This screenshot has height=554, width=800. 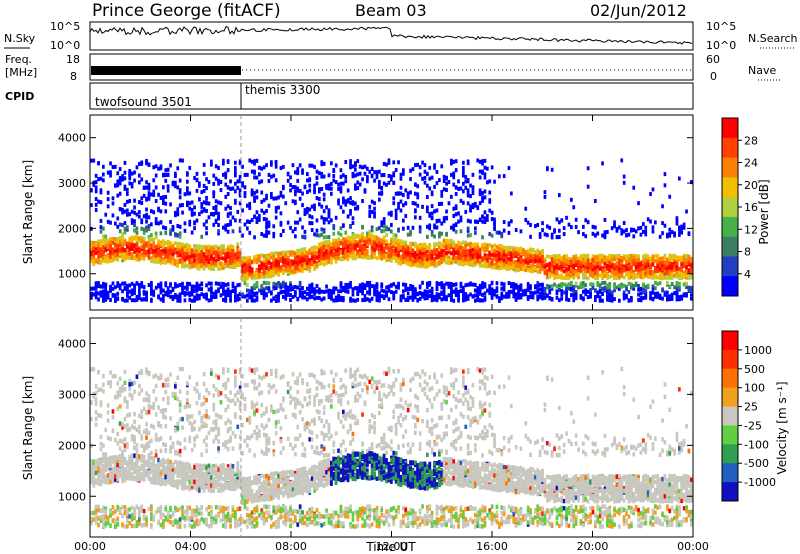 I want to click on date-title: 02/Jun/2012, so click(x=638, y=10).